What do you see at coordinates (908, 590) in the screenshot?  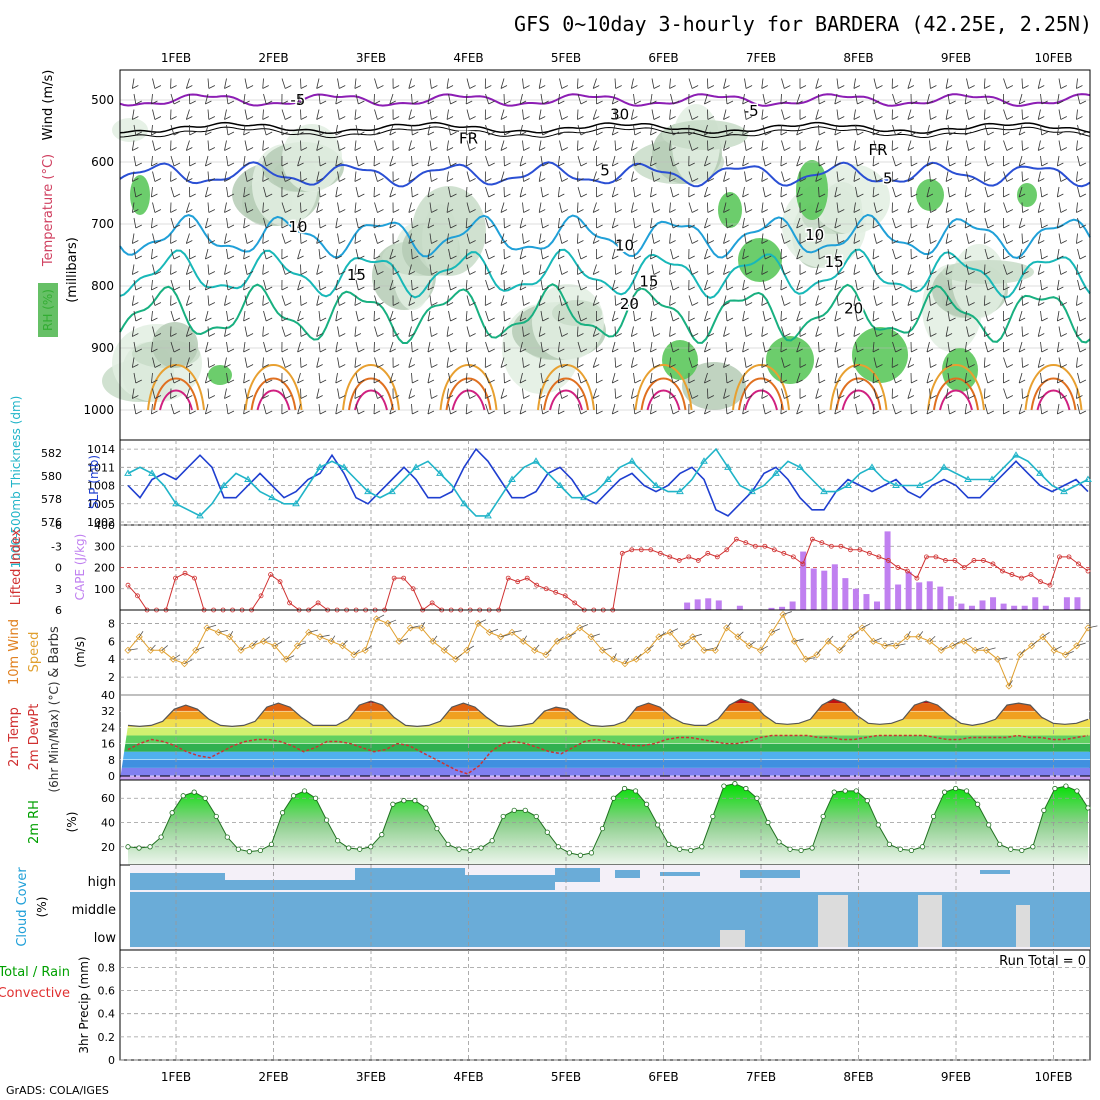 I see `cape-bar` at bounding box center [908, 590].